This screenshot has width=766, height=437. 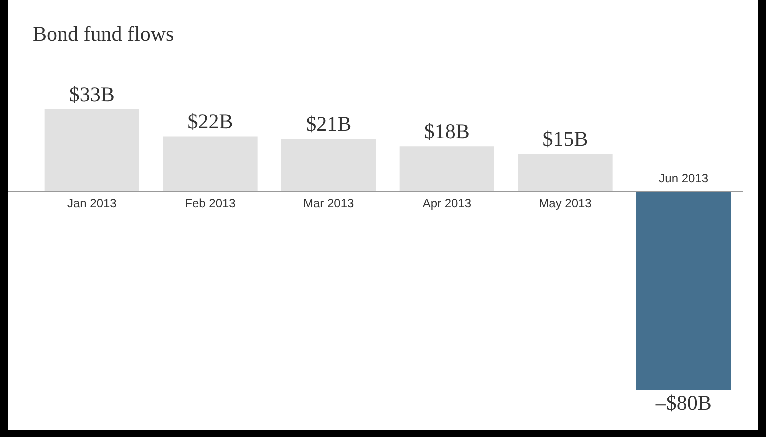 What do you see at coordinates (92, 94) in the screenshot?
I see `data-label: $33B` at bounding box center [92, 94].